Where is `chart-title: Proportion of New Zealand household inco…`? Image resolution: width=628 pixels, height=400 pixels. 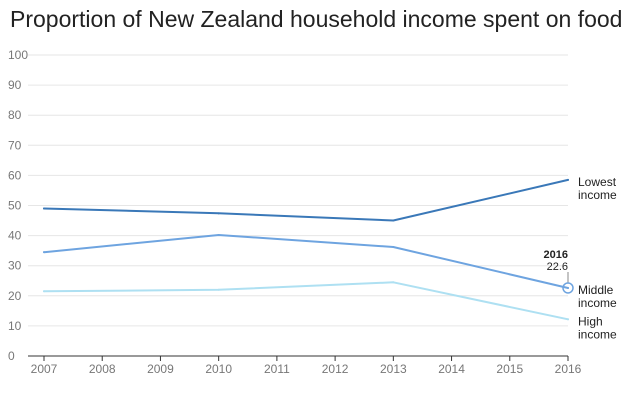 chart-title: Proportion of New Zealand household inco… is located at coordinates (316, 19).